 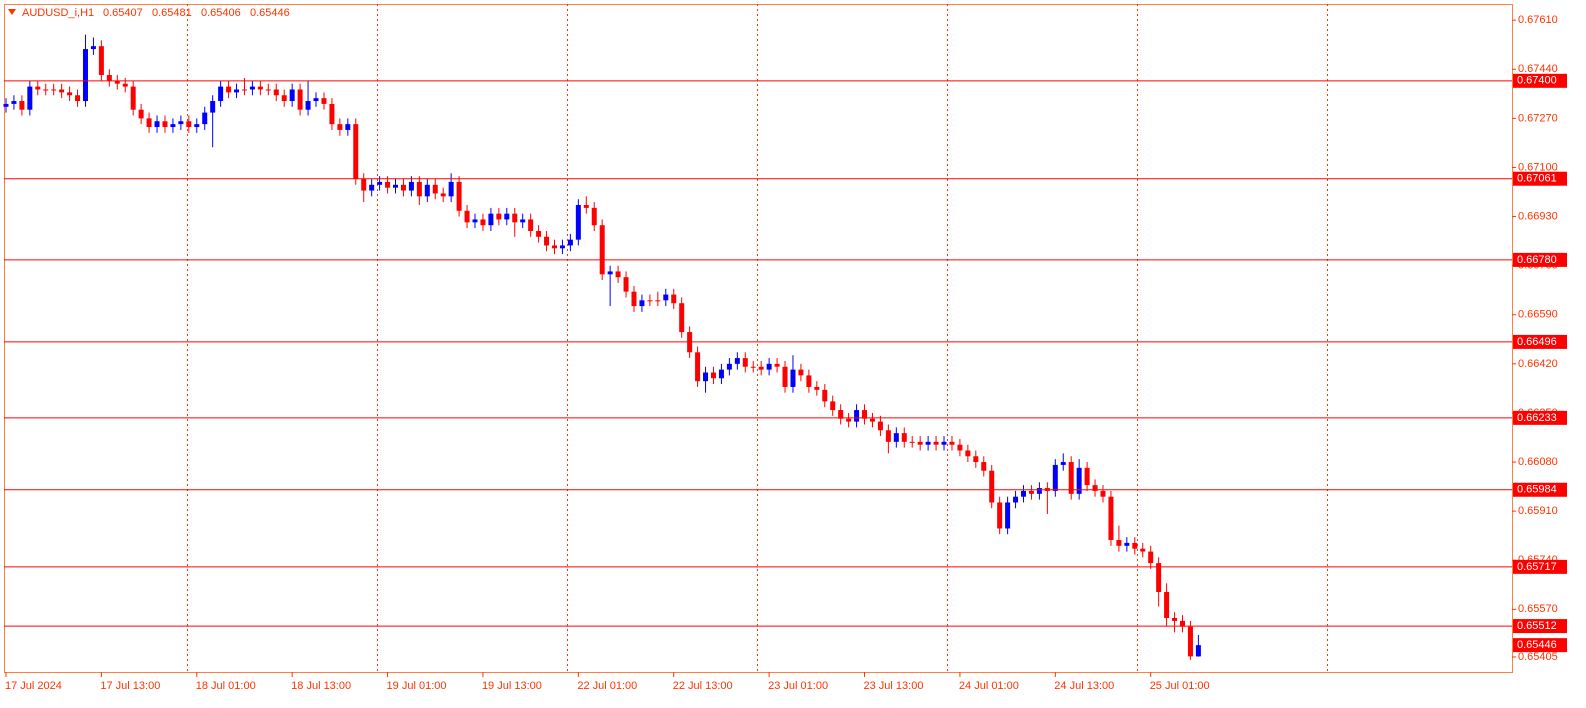 I want to click on x-tick-label: 23 Jul 13:00, so click(x=894, y=686).